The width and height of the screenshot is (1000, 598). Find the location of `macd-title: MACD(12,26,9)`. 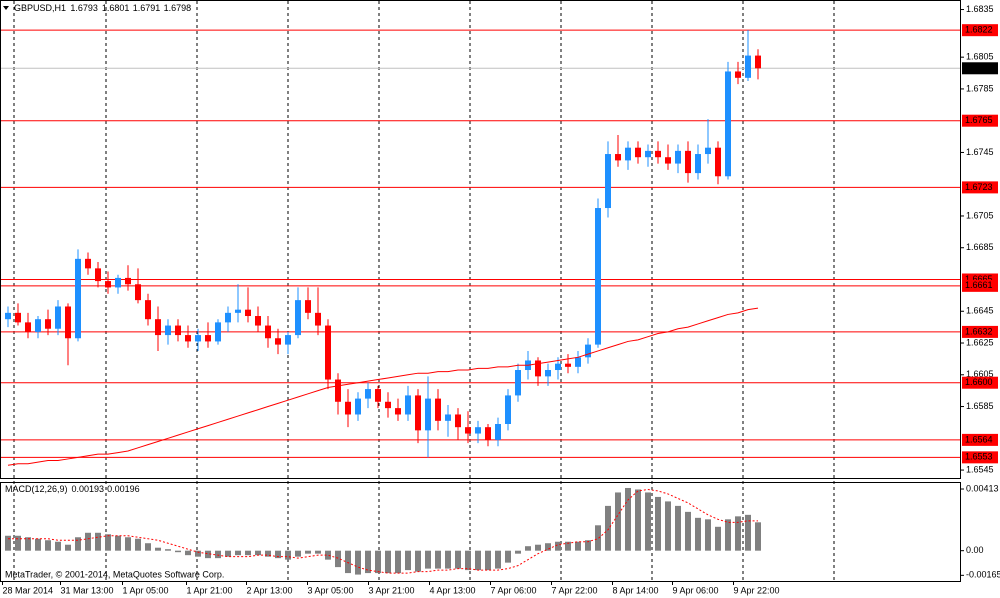

macd-title: MACD(12,26,9) is located at coordinates (36, 489).